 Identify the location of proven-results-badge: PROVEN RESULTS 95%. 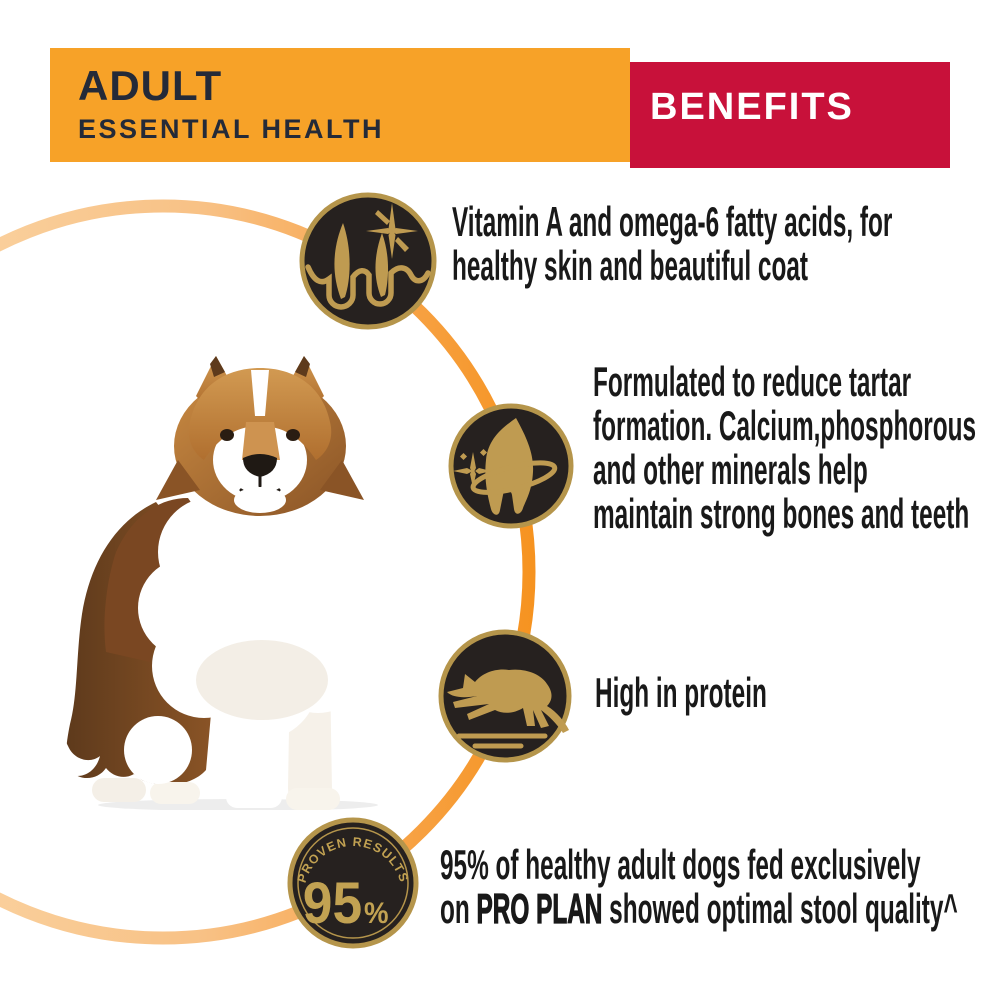
(353, 883).